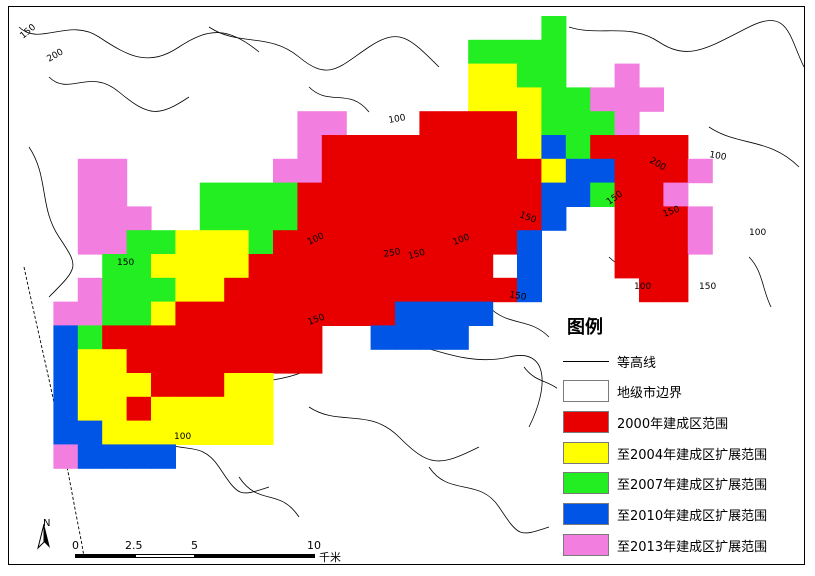 This screenshot has height=576, width=815. I want to click on contour-label: 250, so click(392, 253).